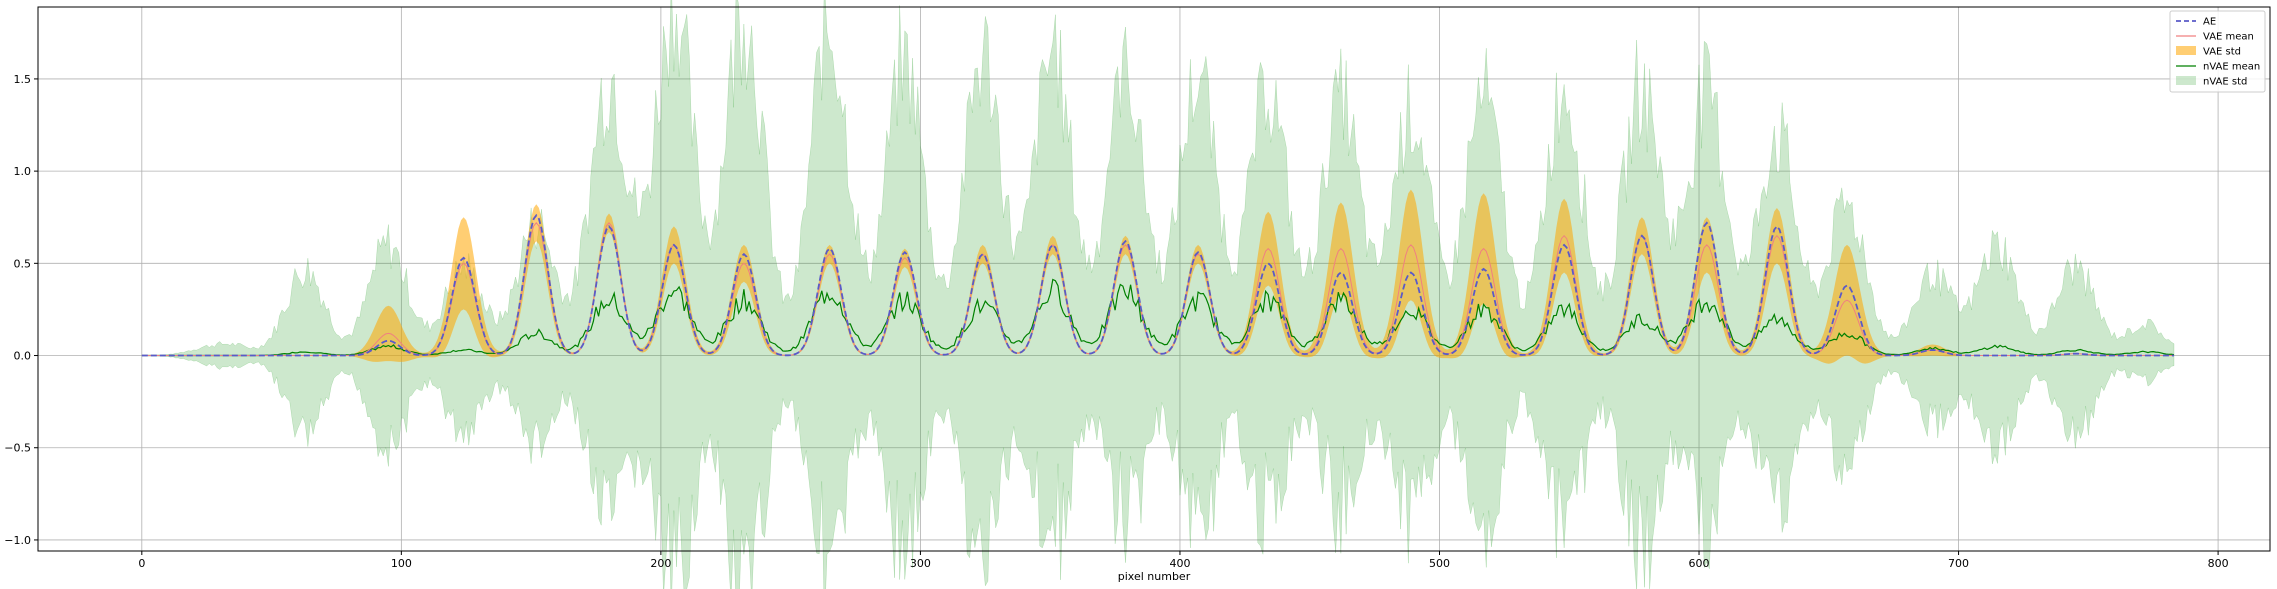 Image resolution: width=2277 pixels, height=589 pixels. What do you see at coordinates (17, 540) in the screenshot?
I see `y-tick-label: −1.0` at bounding box center [17, 540].